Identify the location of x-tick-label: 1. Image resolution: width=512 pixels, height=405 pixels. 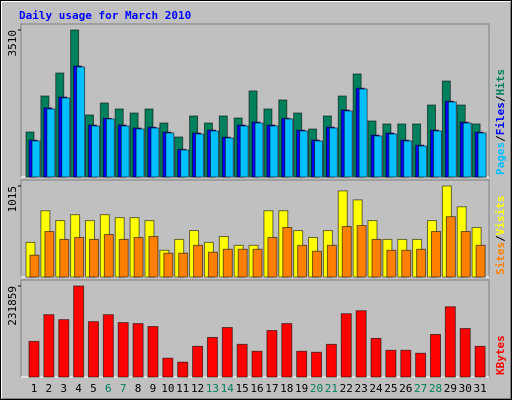
(34, 388).